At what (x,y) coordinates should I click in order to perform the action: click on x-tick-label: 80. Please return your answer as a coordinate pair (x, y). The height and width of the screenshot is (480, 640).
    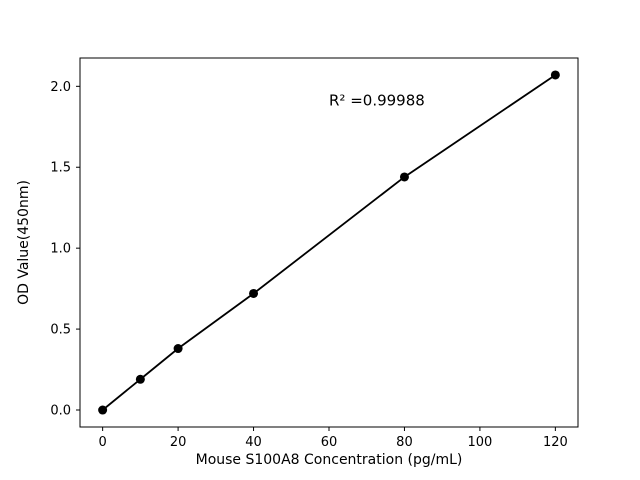
    Looking at the image, I should click on (404, 442).